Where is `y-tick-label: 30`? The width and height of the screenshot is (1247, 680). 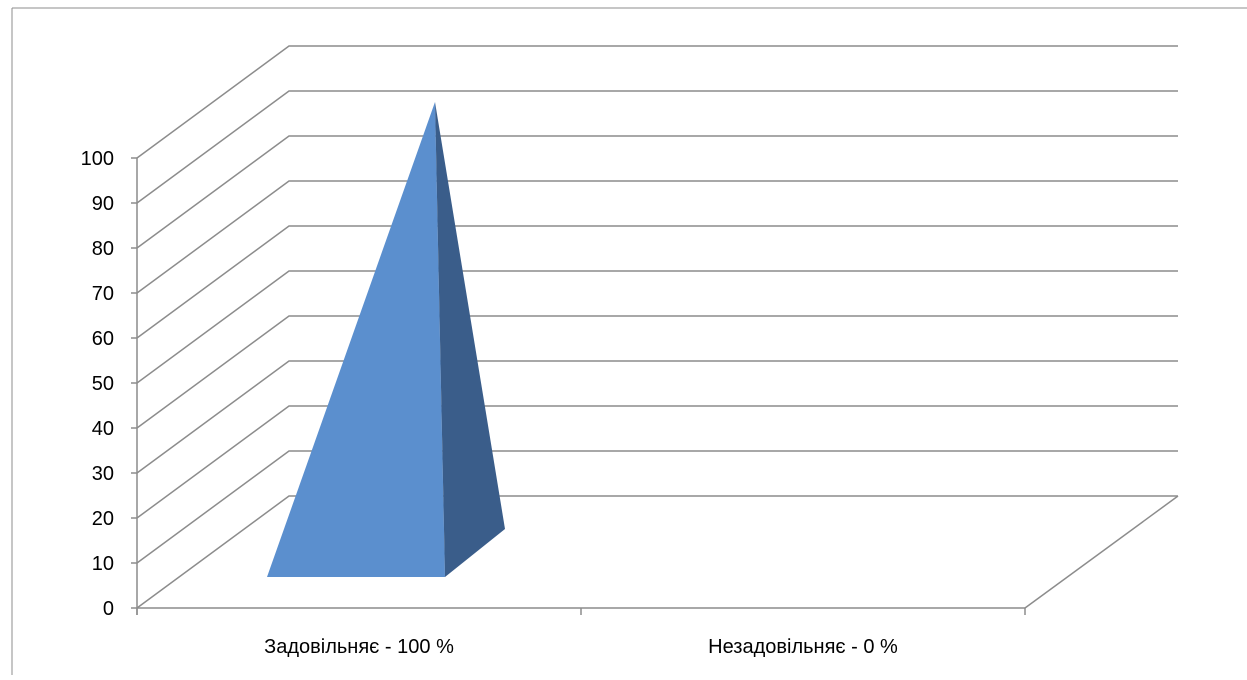 y-tick-label: 30 is located at coordinates (103, 474).